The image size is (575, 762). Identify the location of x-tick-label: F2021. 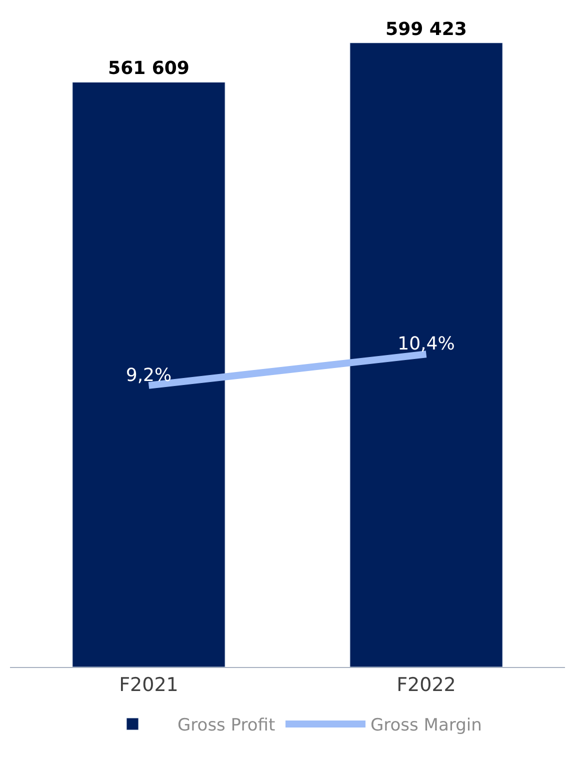
(148, 685).